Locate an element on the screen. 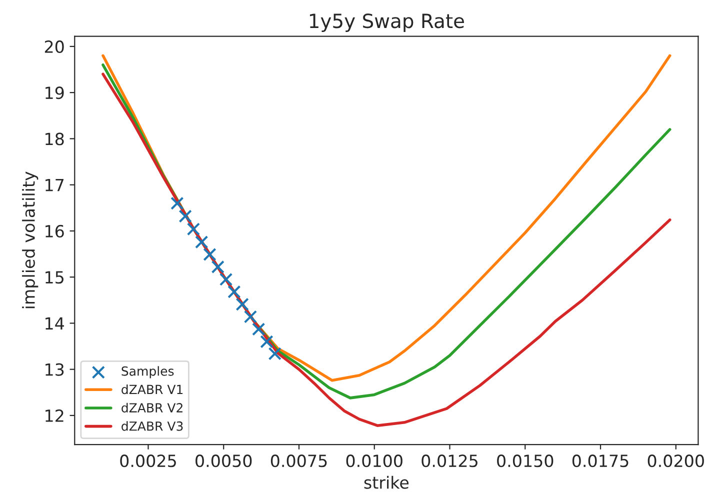 The image size is (711, 504). y-tick-label: 20 is located at coordinates (54, 47).